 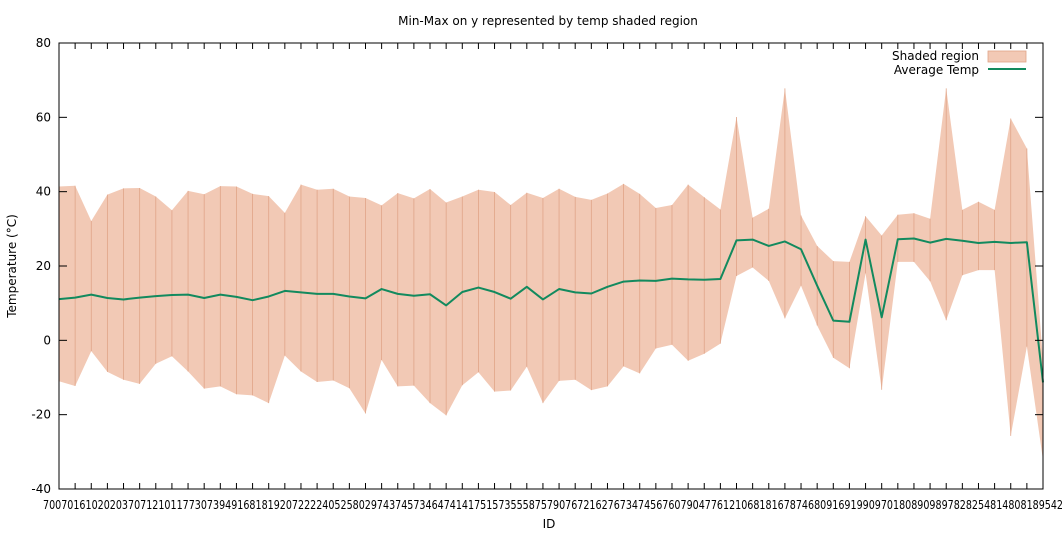 What do you see at coordinates (43, 192) in the screenshot?
I see `y-tick-label: 40` at bounding box center [43, 192].